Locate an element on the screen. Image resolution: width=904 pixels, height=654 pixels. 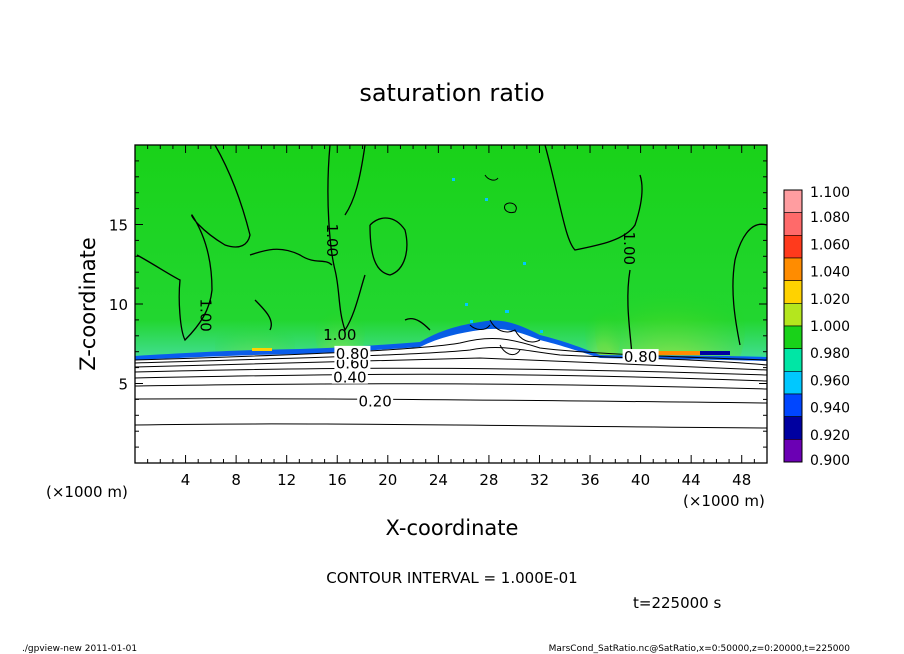
x-tick-label: 40 is located at coordinates (640, 480).